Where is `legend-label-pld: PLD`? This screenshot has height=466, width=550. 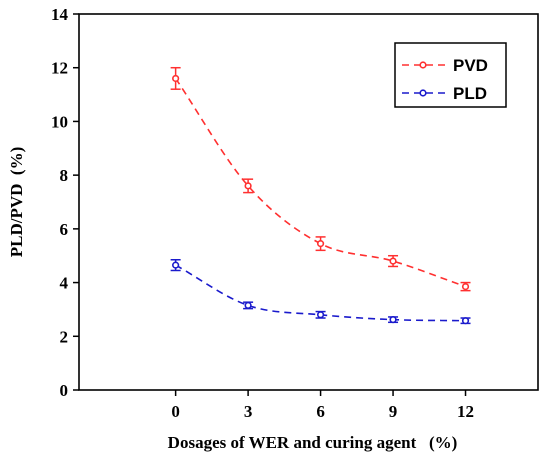 legend-label-pld: PLD is located at coordinates (470, 93).